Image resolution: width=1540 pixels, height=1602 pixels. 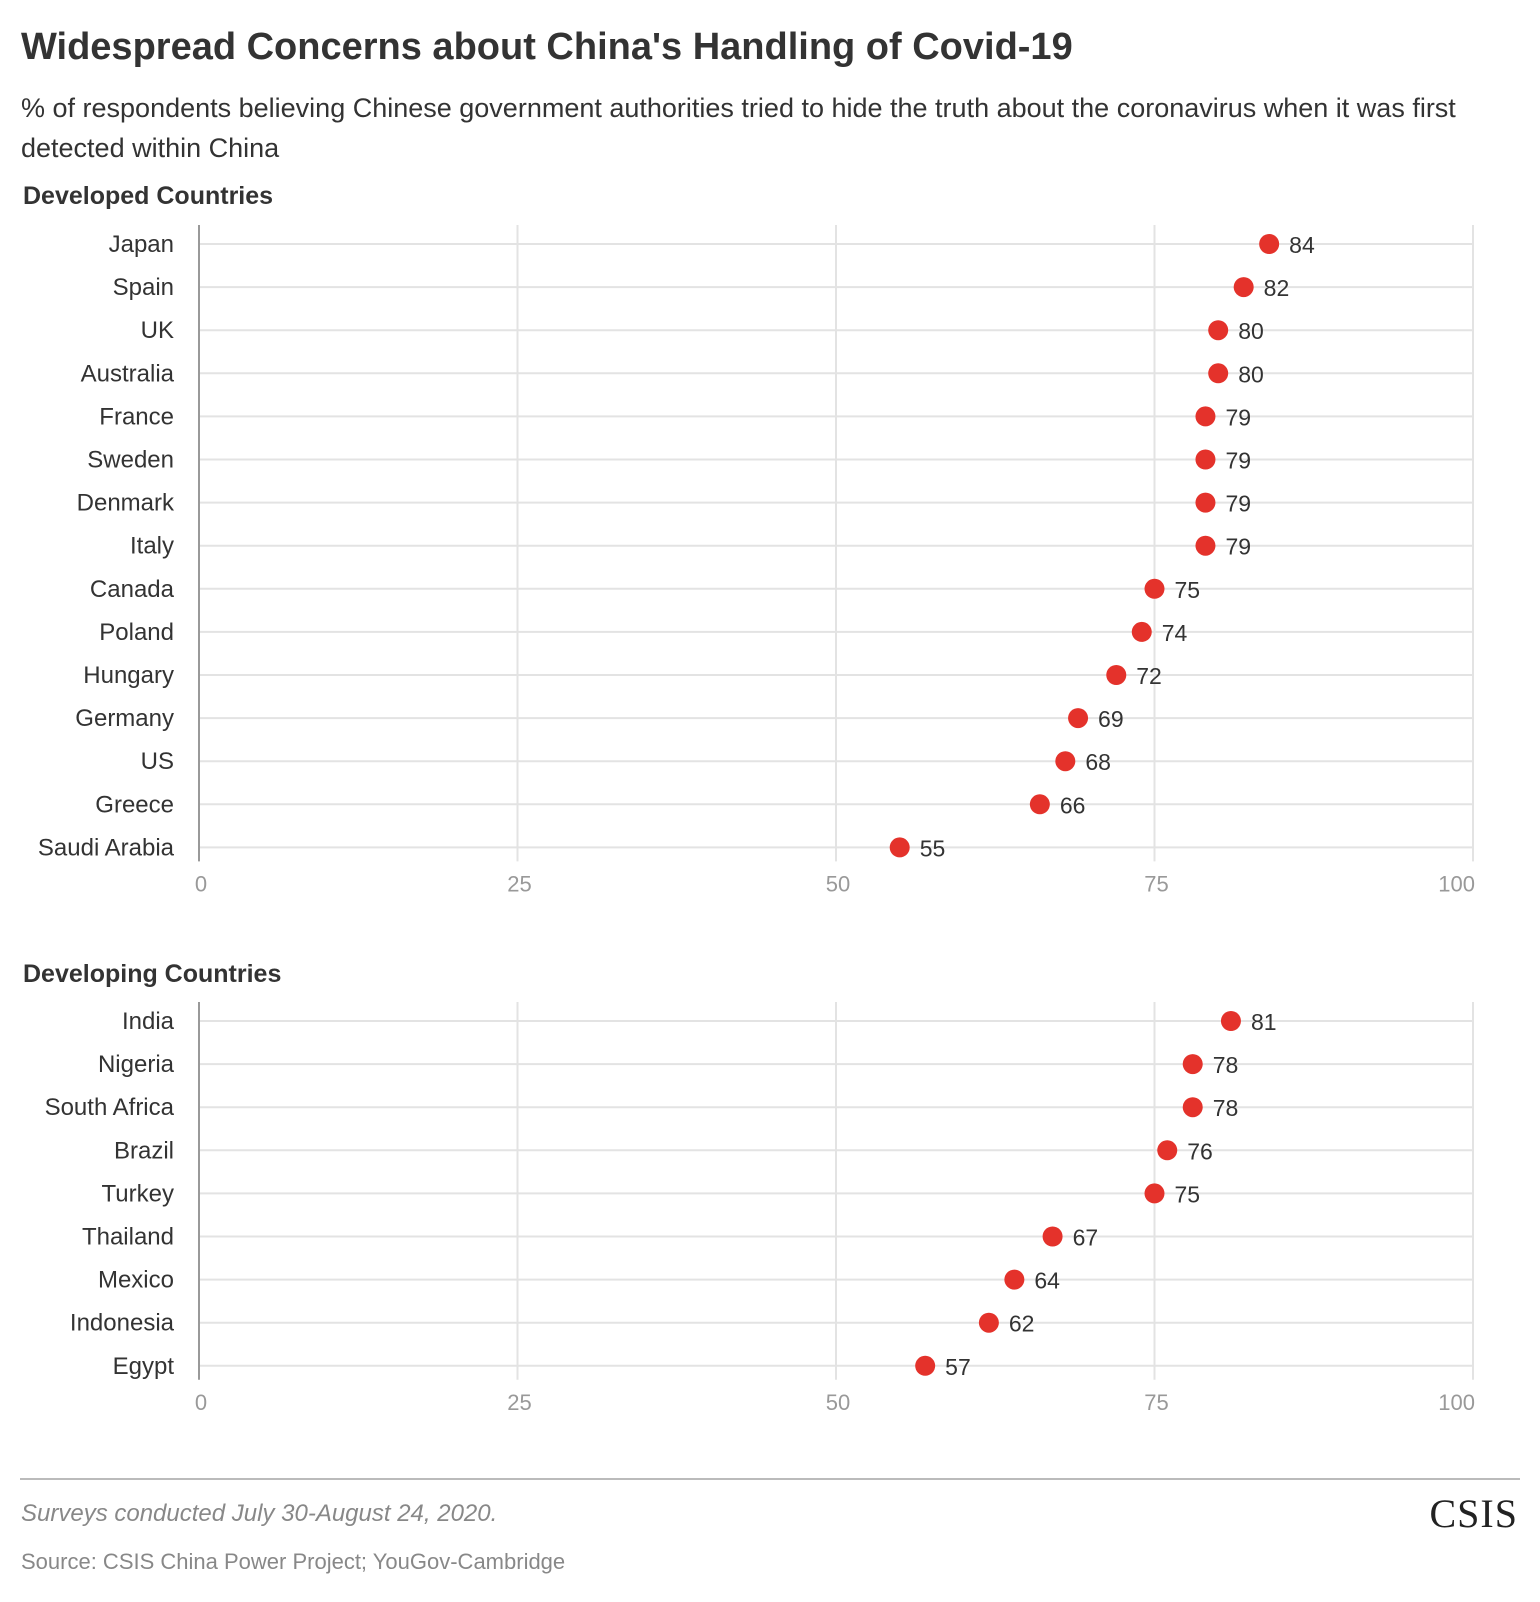 I want to click on data-value-label: 69, so click(x=1111, y=719).